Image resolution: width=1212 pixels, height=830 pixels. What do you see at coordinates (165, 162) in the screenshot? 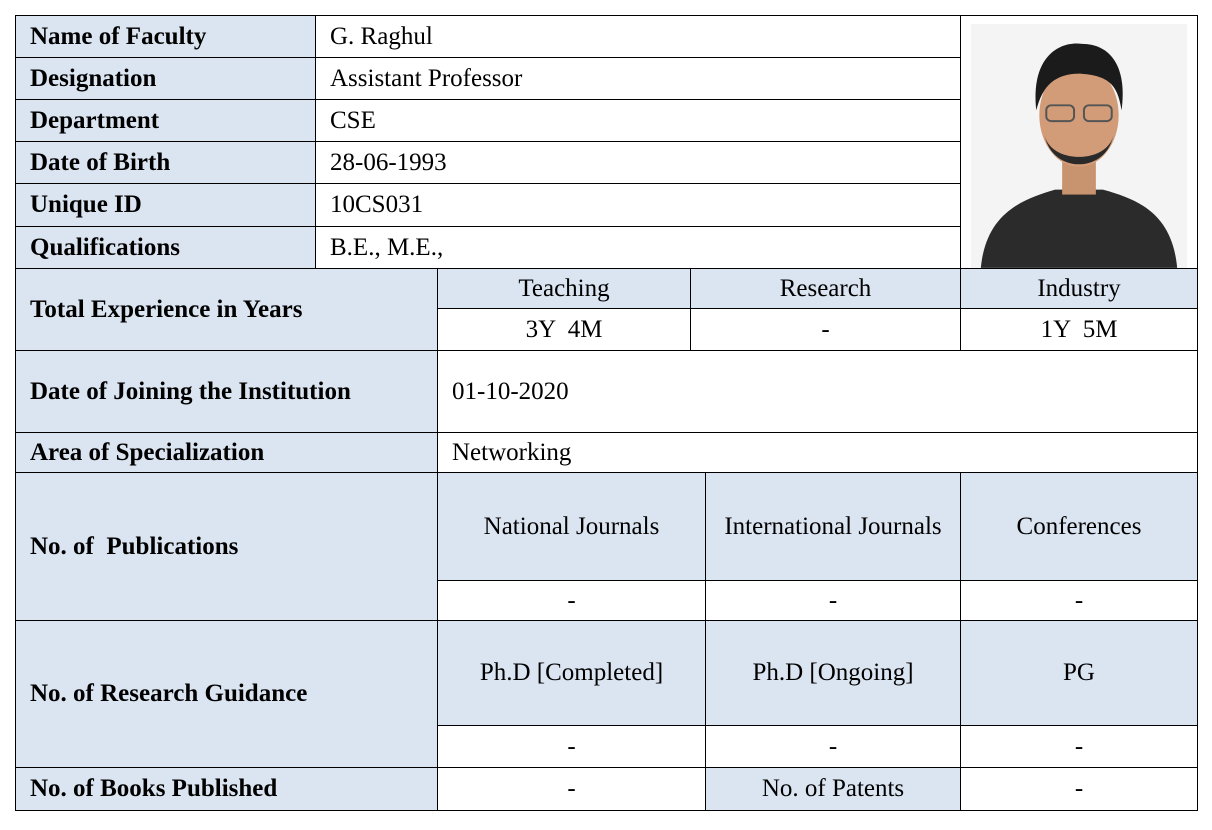
I see `field-label: Date of Birth` at bounding box center [165, 162].